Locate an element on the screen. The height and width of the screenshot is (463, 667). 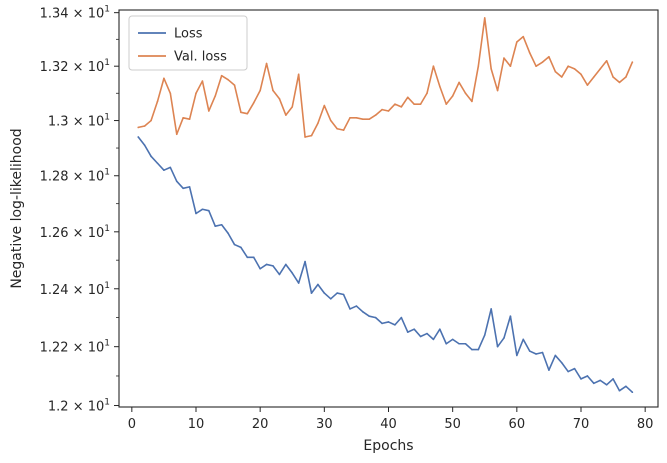
x-tick-label: 80 is located at coordinates (645, 424).